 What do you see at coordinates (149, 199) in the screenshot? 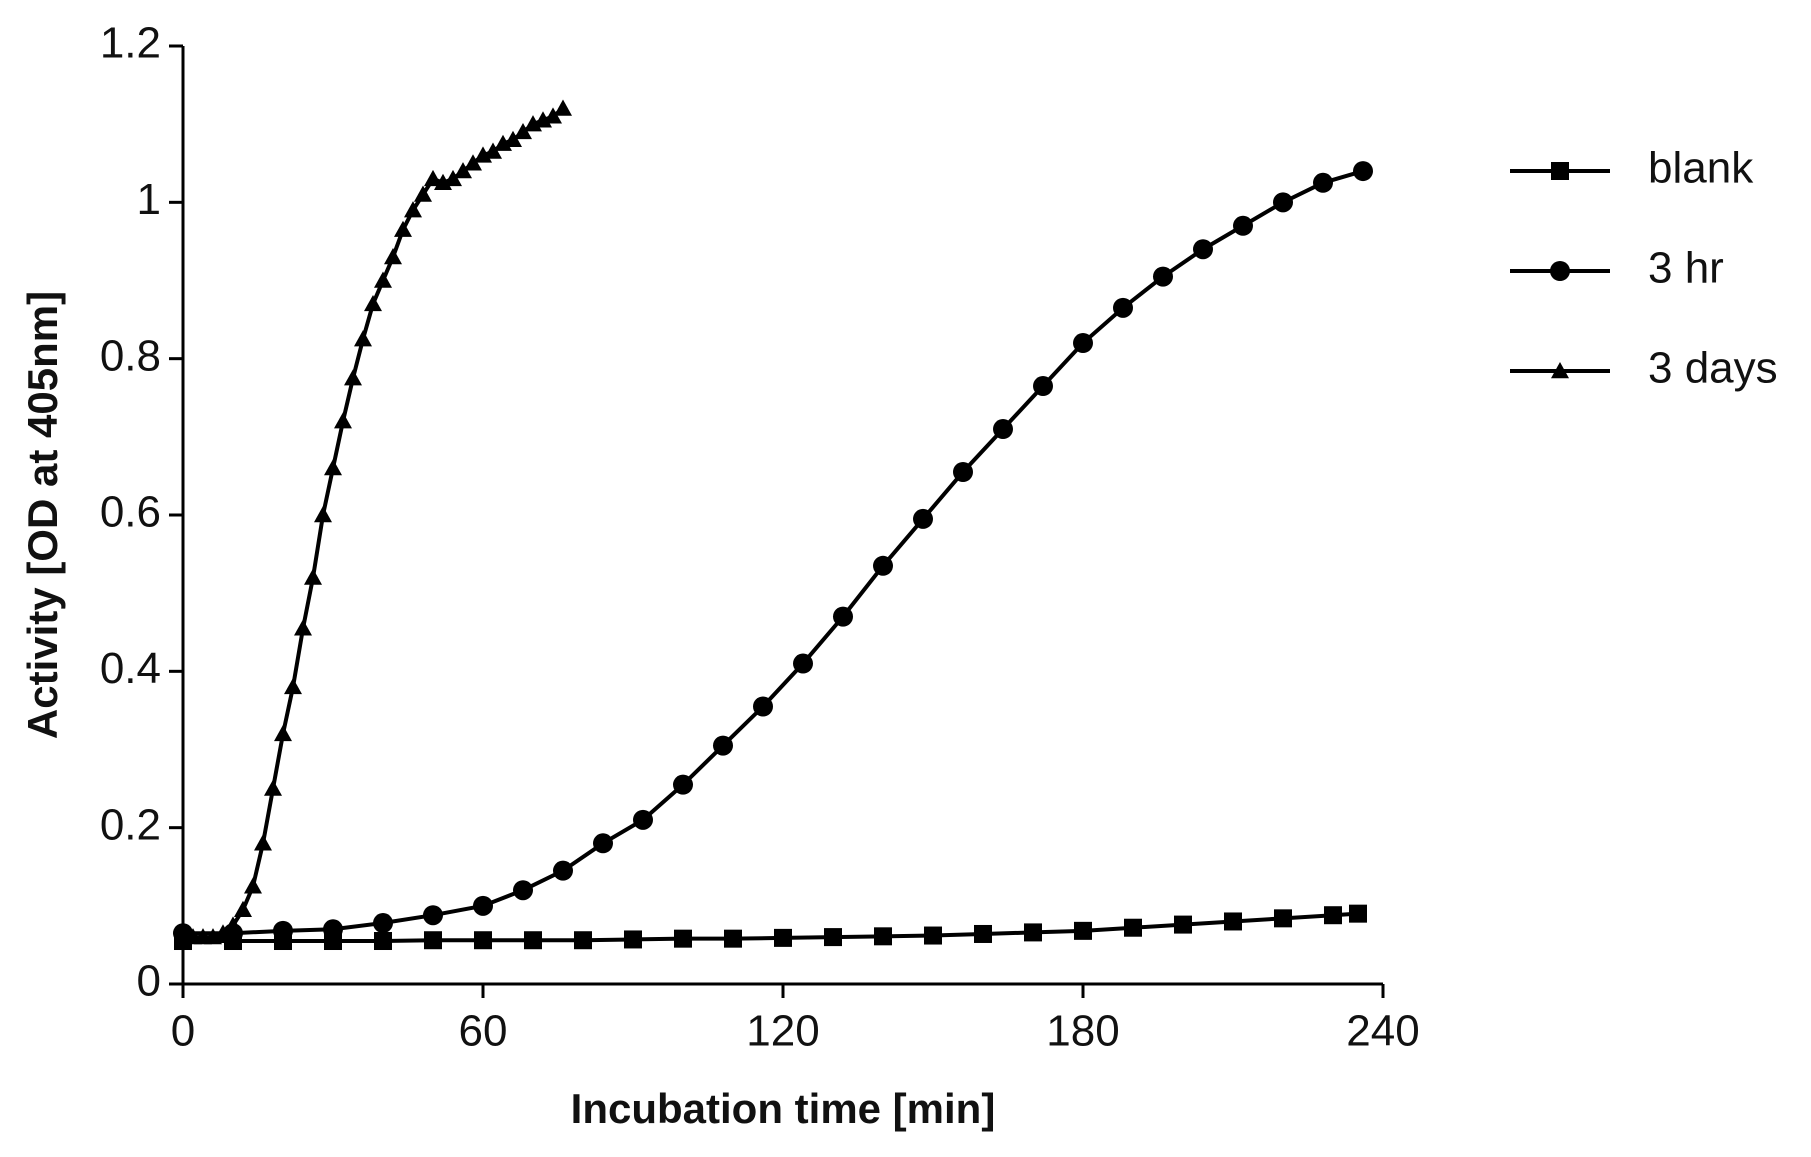
I see `y-tick-label: 1` at bounding box center [149, 199].